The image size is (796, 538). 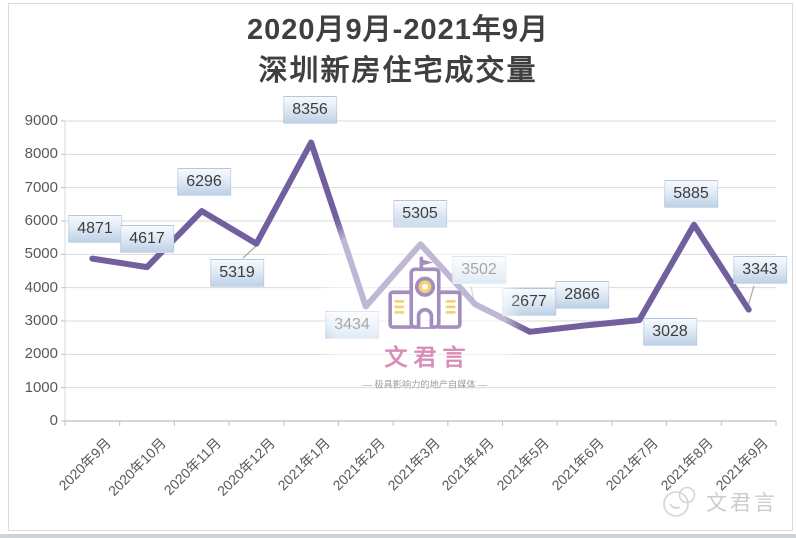 What do you see at coordinates (41, 220) in the screenshot?
I see `y-axis-tick-label: 6000` at bounding box center [41, 220].